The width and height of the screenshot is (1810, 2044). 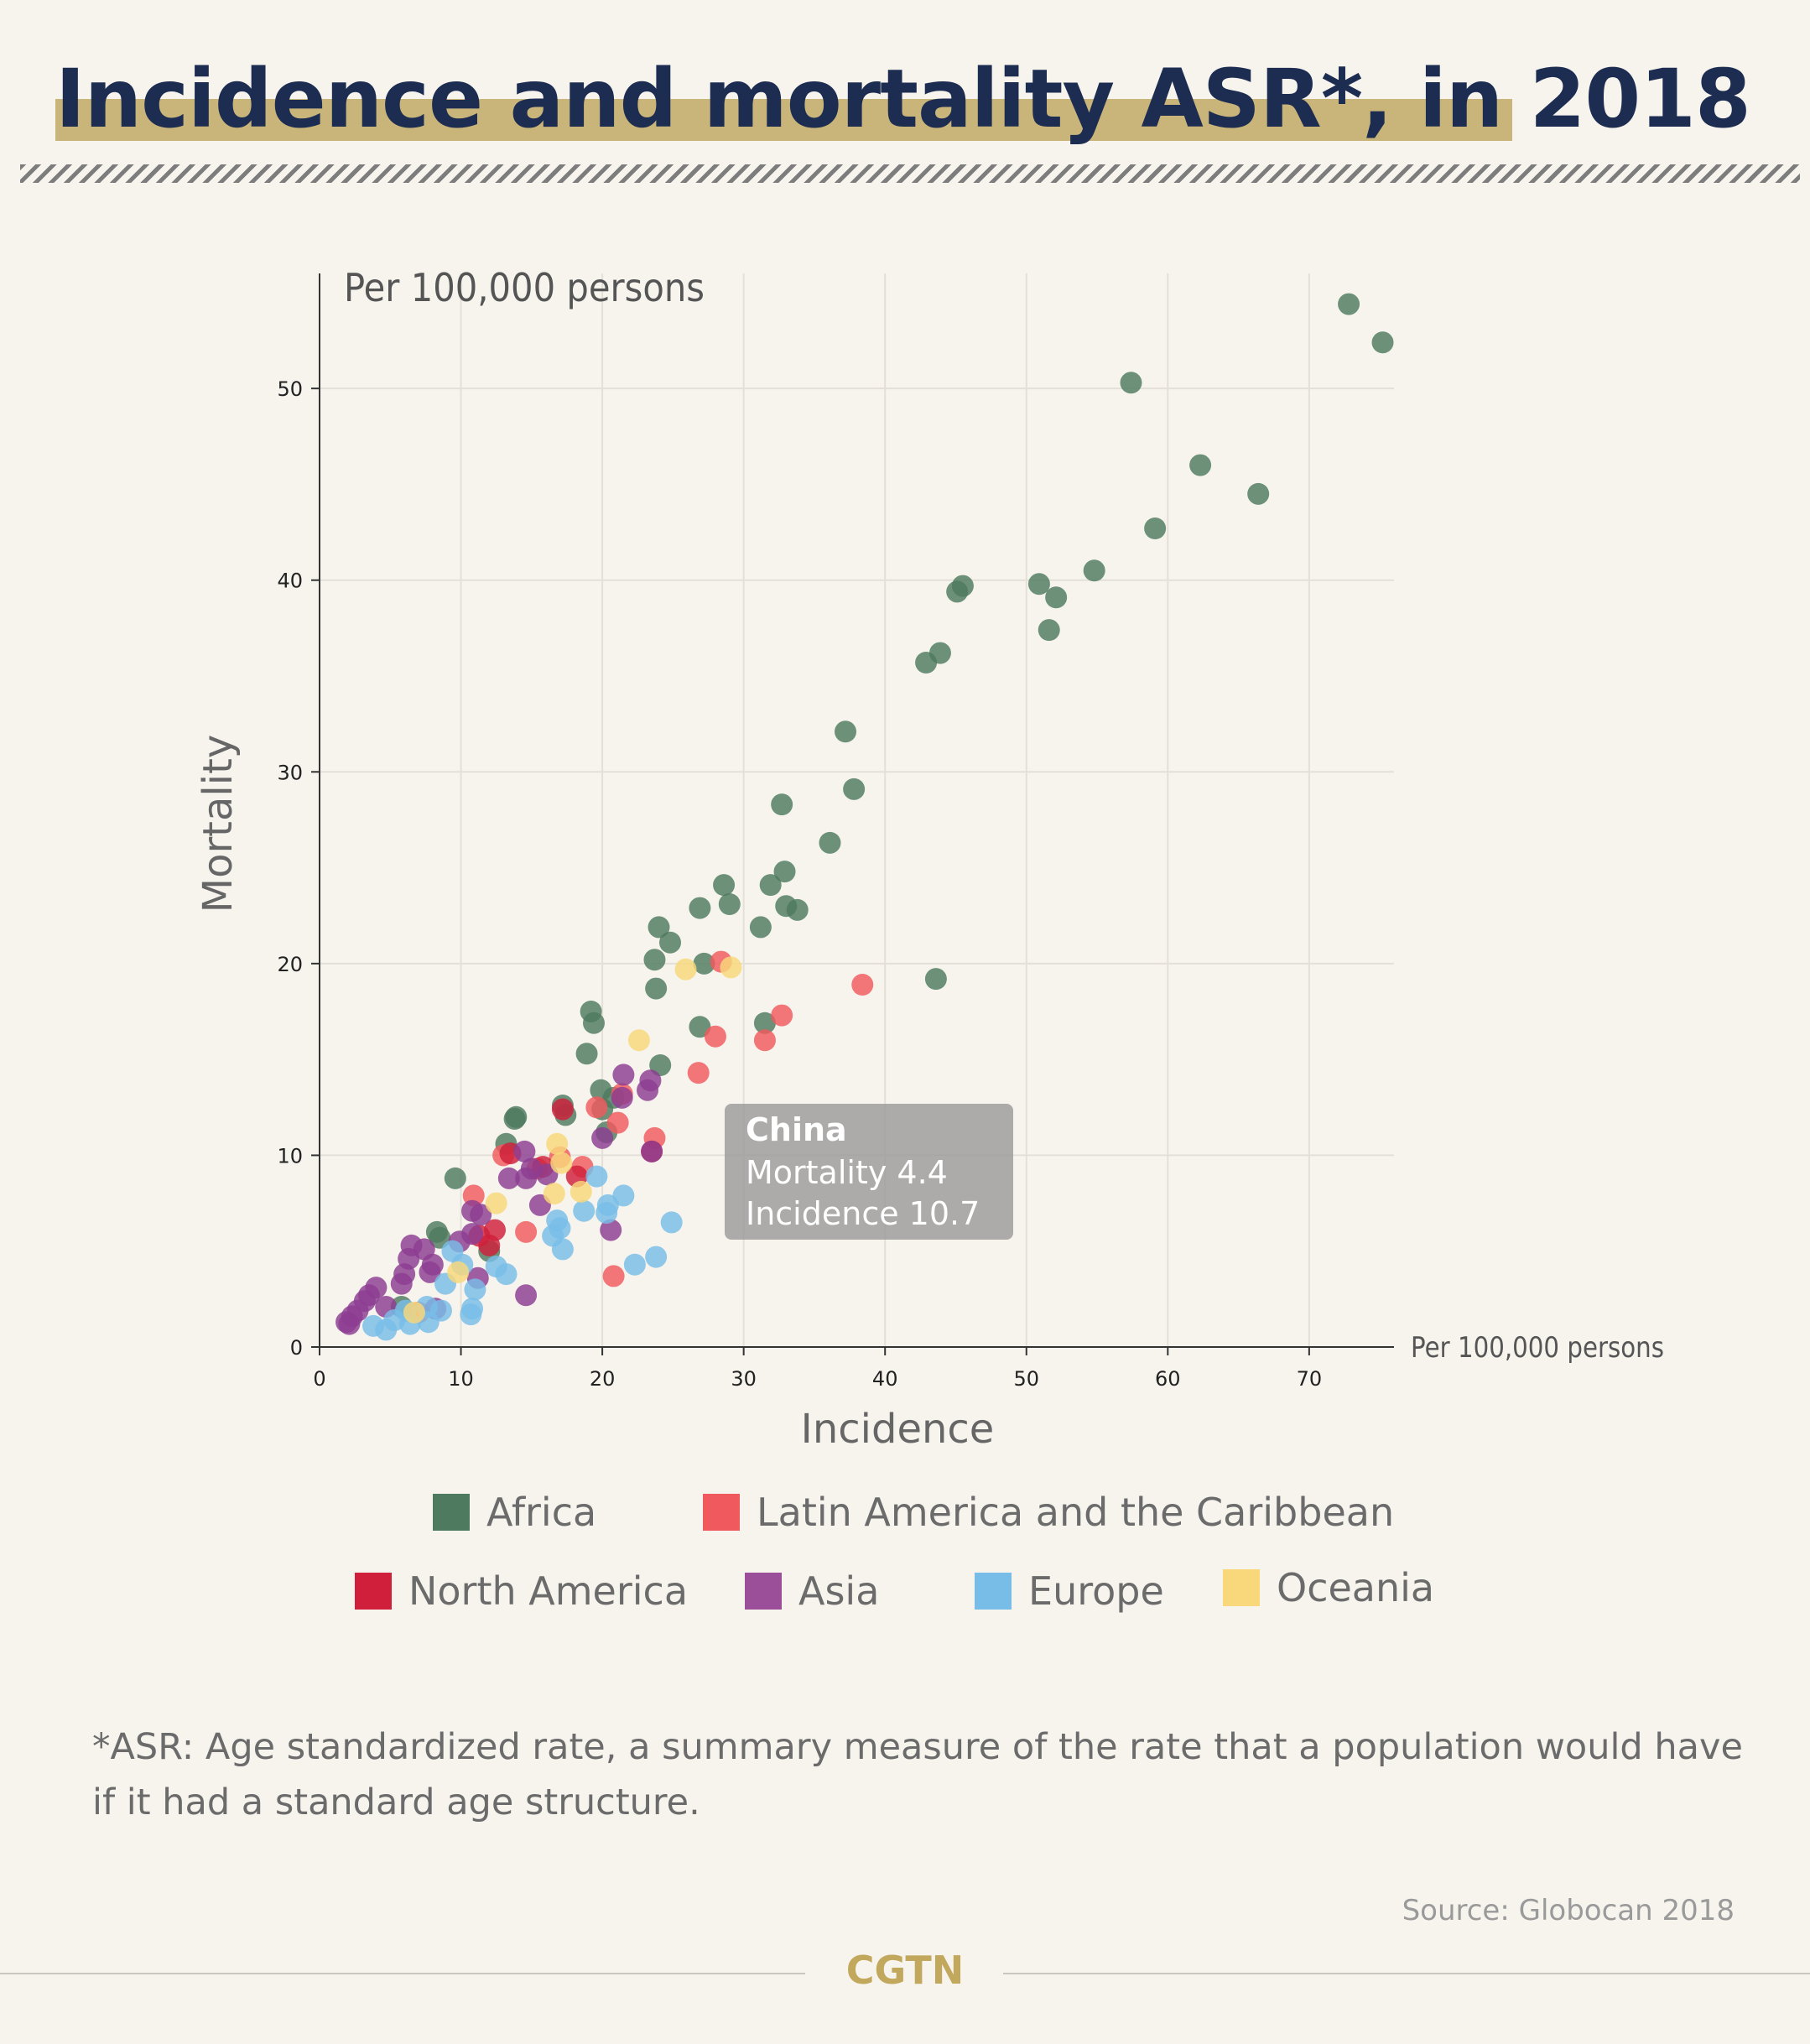 I want to click on tooltip-title: China, so click(x=796, y=1129).